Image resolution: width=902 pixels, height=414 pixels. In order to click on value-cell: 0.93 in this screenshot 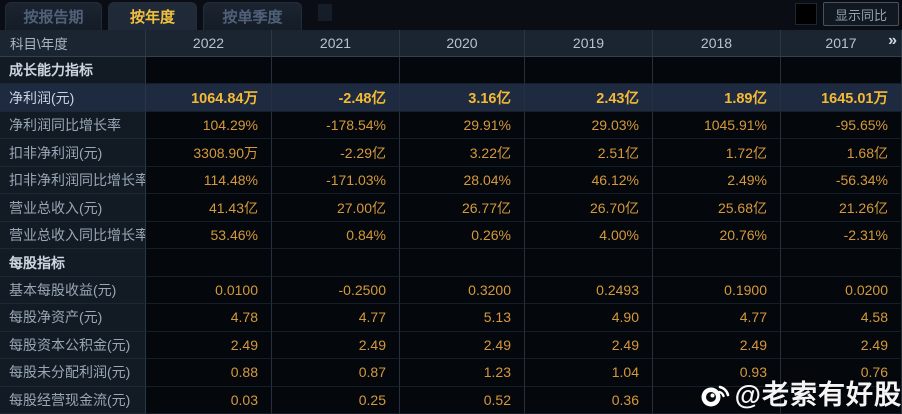, I will do `click(717, 373)`.